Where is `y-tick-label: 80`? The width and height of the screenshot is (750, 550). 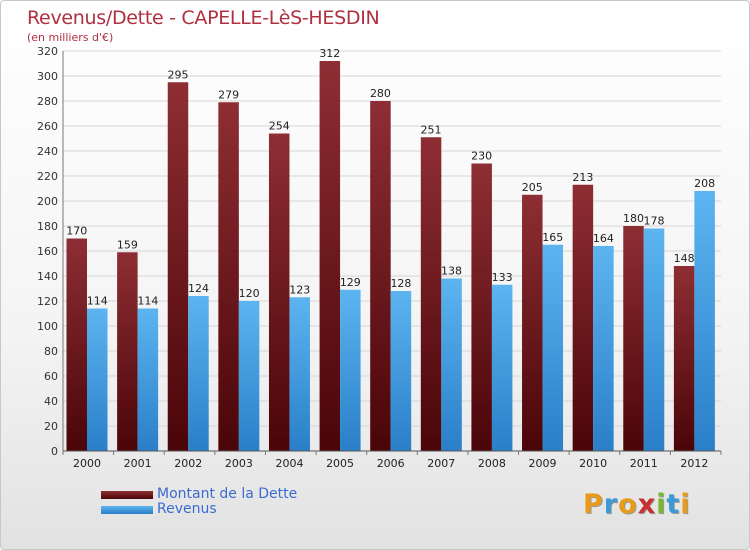
y-tick-label: 80 is located at coordinates (51, 351).